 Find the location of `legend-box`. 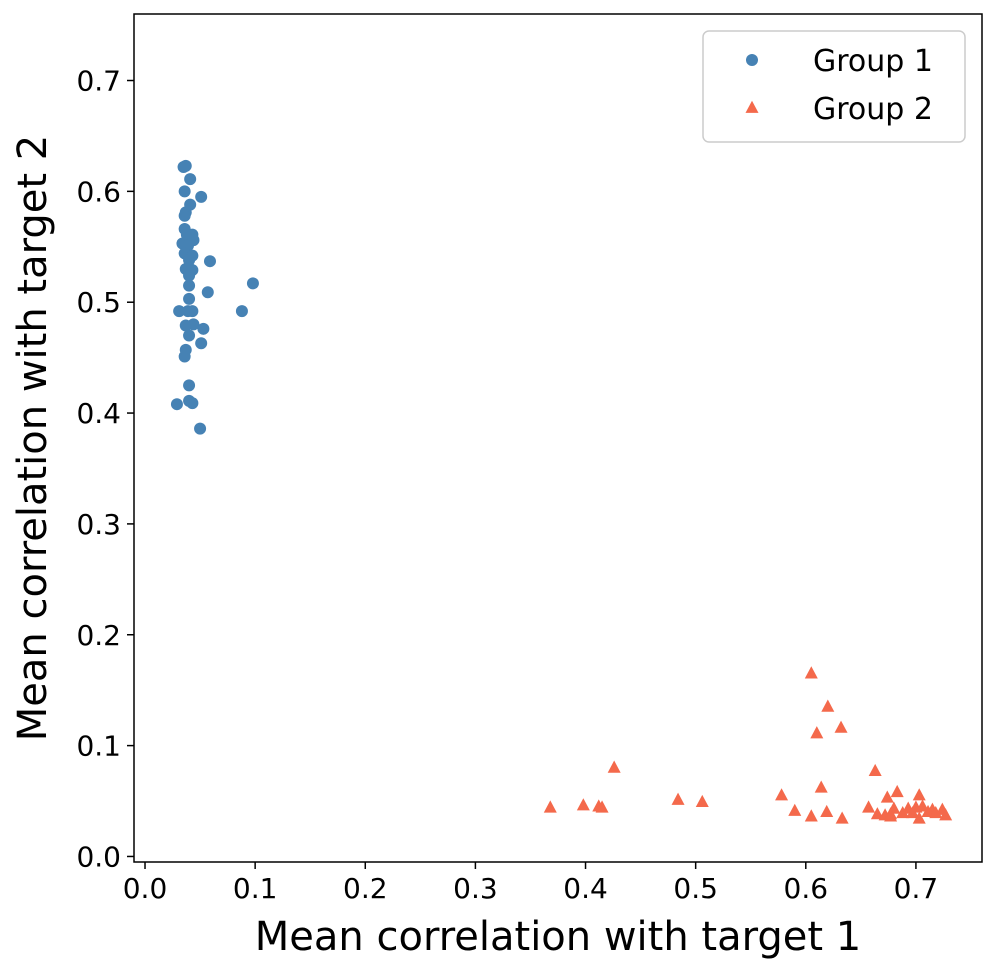

legend-box is located at coordinates (834, 86).